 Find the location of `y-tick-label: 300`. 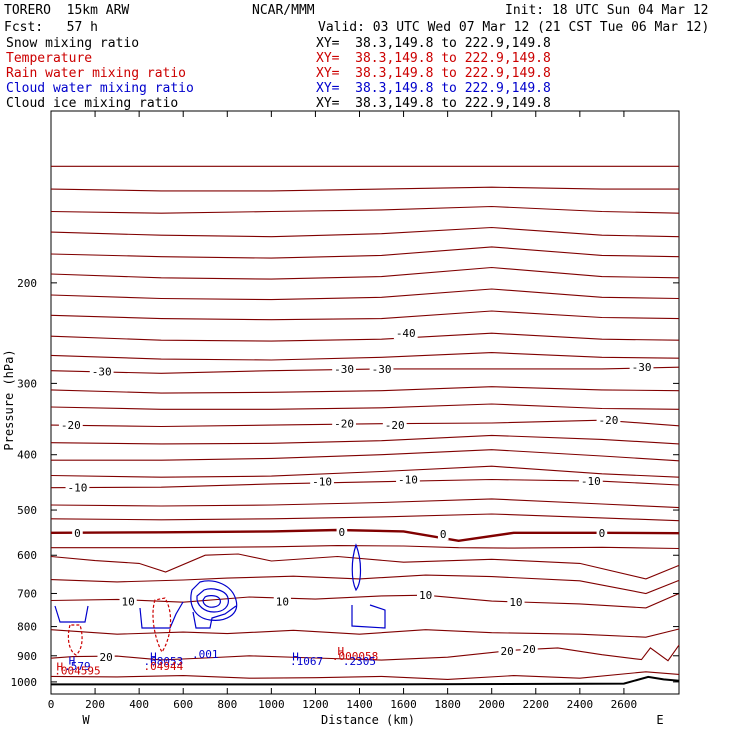

y-tick-label: 300 is located at coordinates (27, 383).